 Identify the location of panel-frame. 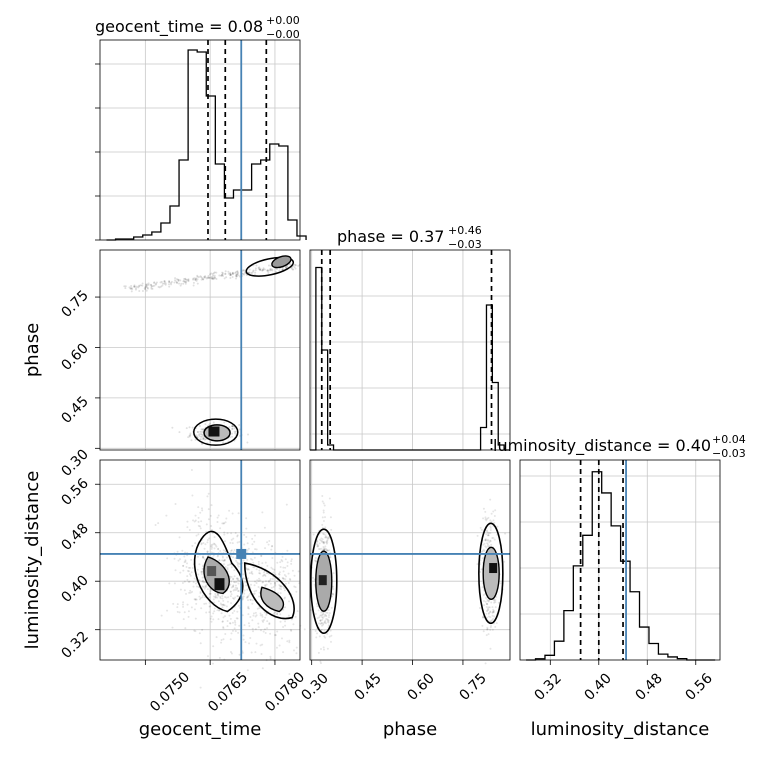
(200, 140).